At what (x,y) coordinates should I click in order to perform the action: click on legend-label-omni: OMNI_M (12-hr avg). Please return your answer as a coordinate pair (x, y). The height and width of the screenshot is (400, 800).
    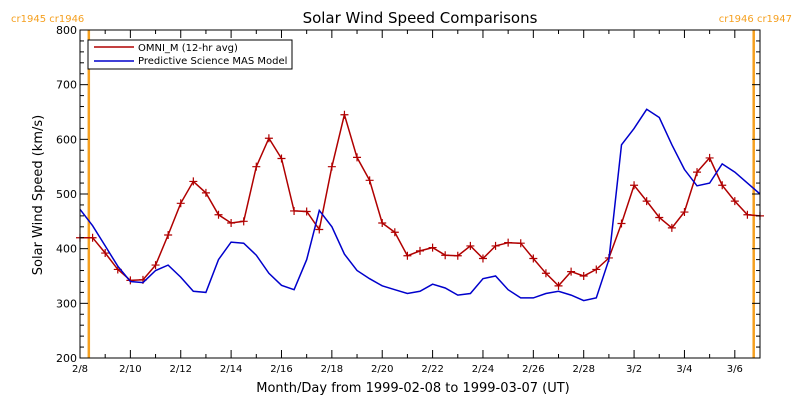
    Looking at the image, I should click on (188, 48).